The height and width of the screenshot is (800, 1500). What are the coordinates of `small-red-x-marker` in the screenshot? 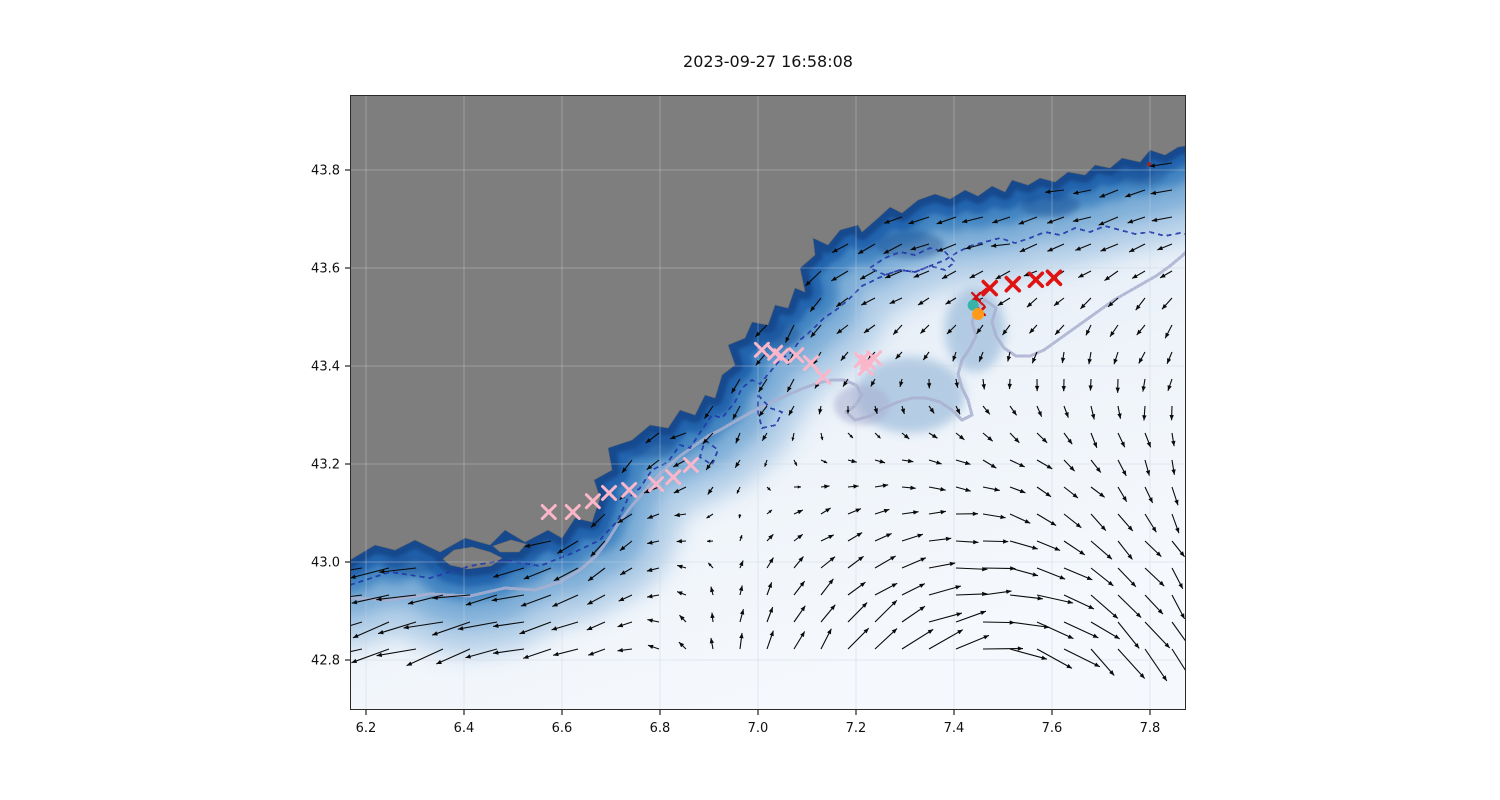 It's located at (976, 297).